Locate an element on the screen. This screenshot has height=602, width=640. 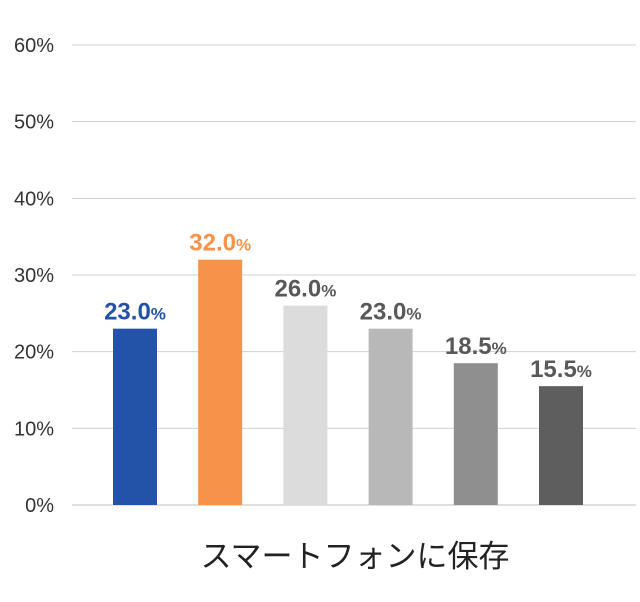
data-label: 32.0% is located at coordinates (220, 243).